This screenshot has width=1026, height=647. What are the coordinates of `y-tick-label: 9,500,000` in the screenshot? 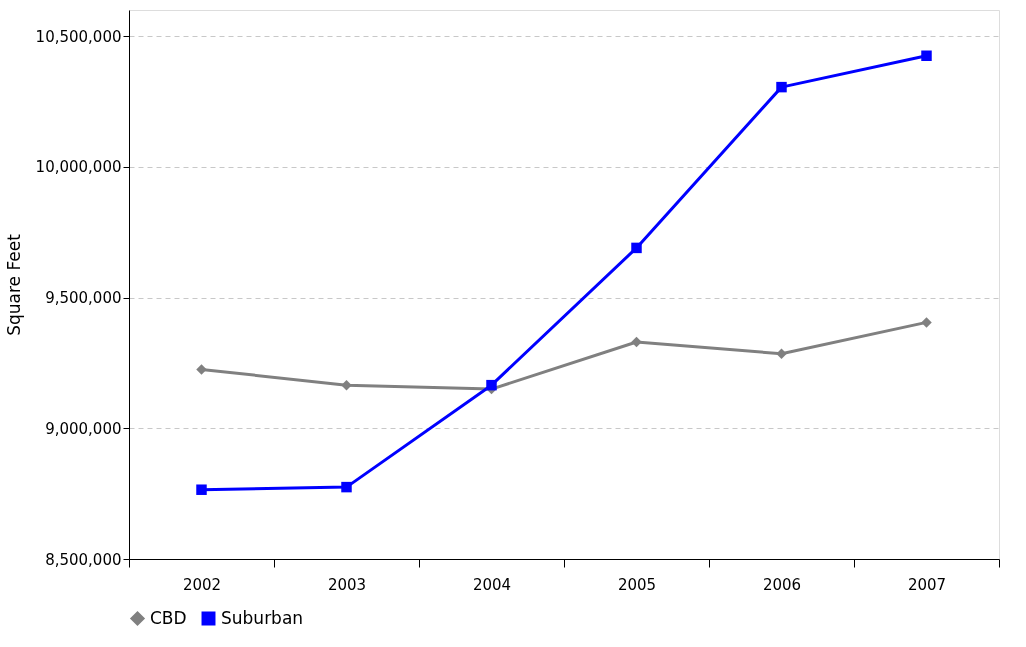 It's located at (83, 298).